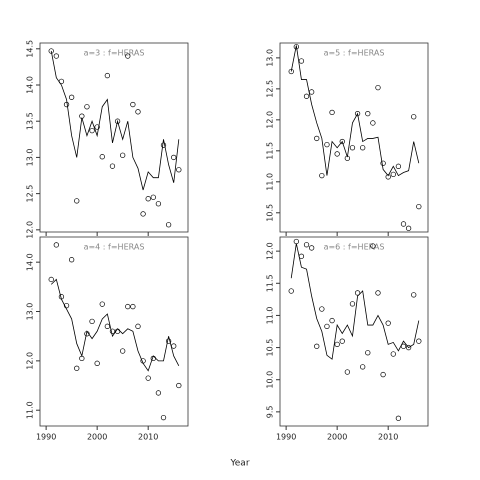 The image size is (480, 480). What do you see at coordinates (354, 53) in the screenshot?
I see `panel-title: a=5 : f=HERAS` at bounding box center [354, 53].